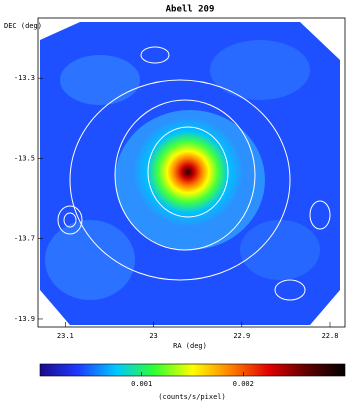 The image size is (354, 405). What do you see at coordinates (24, 239) in the screenshot?
I see `y-tick-label: -13.7` at bounding box center [24, 239].